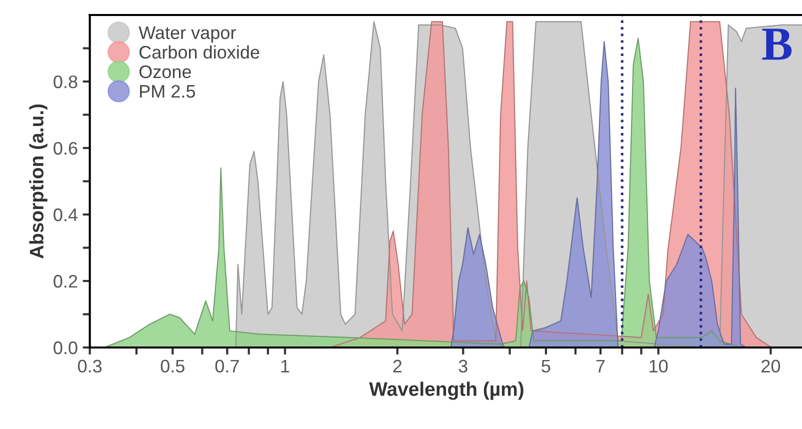  I want to click on y-tick-label: 0.6, so click(66, 148).